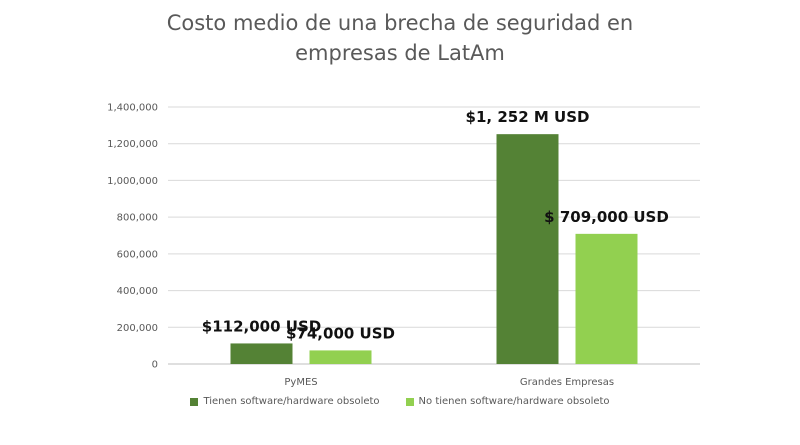 Image resolution: width=800 pixels, height=445 pixels. Describe the element at coordinates (400, 53) in the screenshot. I see `chart-title-line-2: empresas de LatAm` at that location.